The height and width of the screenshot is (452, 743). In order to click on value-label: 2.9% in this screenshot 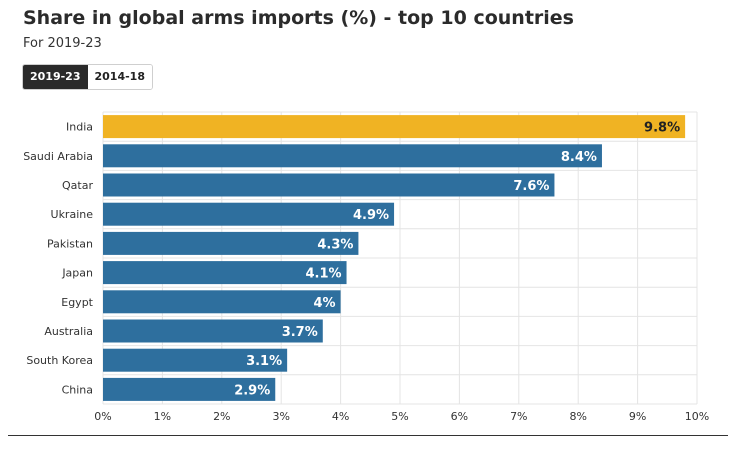, I will do `click(252, 390)`.